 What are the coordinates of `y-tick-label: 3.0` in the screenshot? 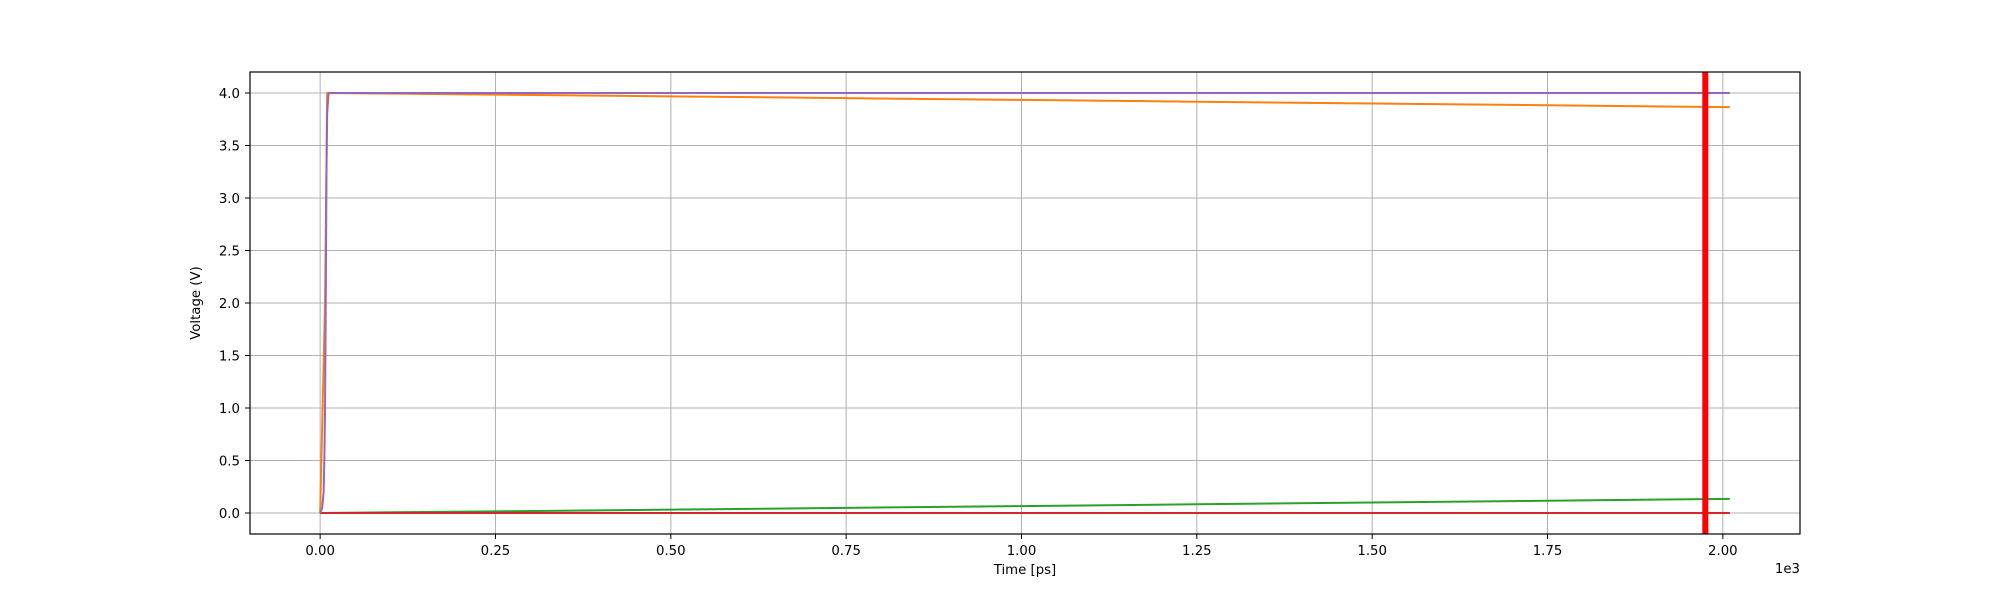 It's located at (229, 199).